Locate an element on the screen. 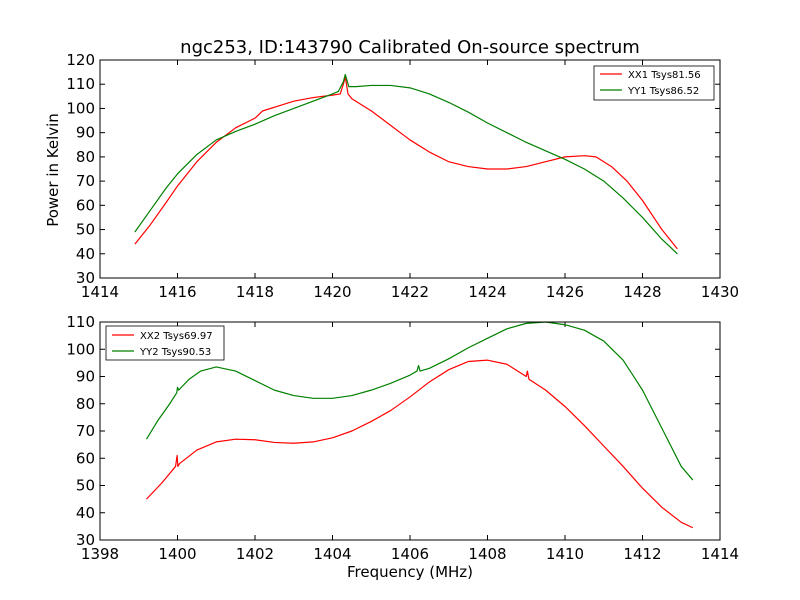 The height and width of the screenshot is (600, 800). x-axis-label: Frequency (MHz) is located at coordinates (410, 572).